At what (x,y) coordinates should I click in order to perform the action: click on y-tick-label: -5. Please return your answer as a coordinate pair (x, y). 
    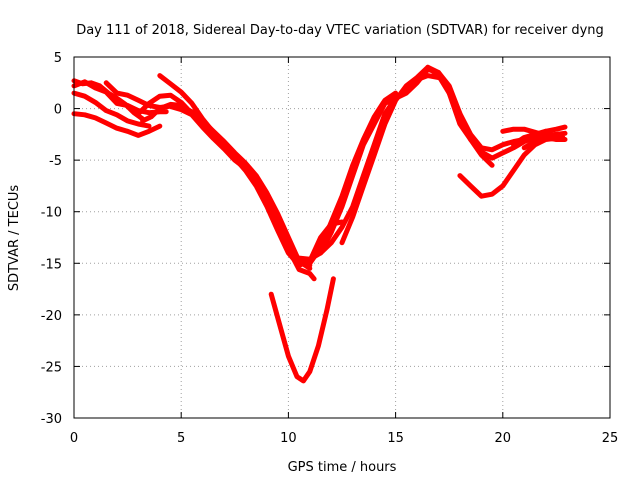
    Looking at the image, I should click on (55, 161).